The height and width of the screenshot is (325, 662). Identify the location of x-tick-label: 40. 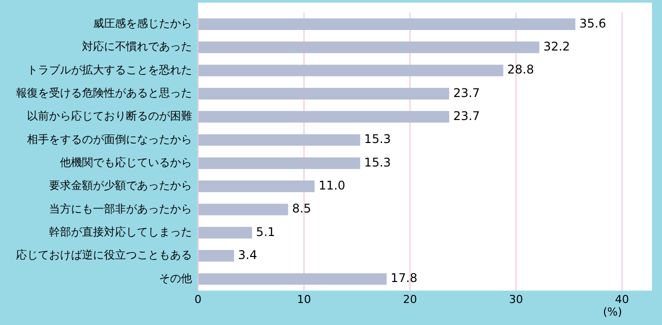
(622, 299).